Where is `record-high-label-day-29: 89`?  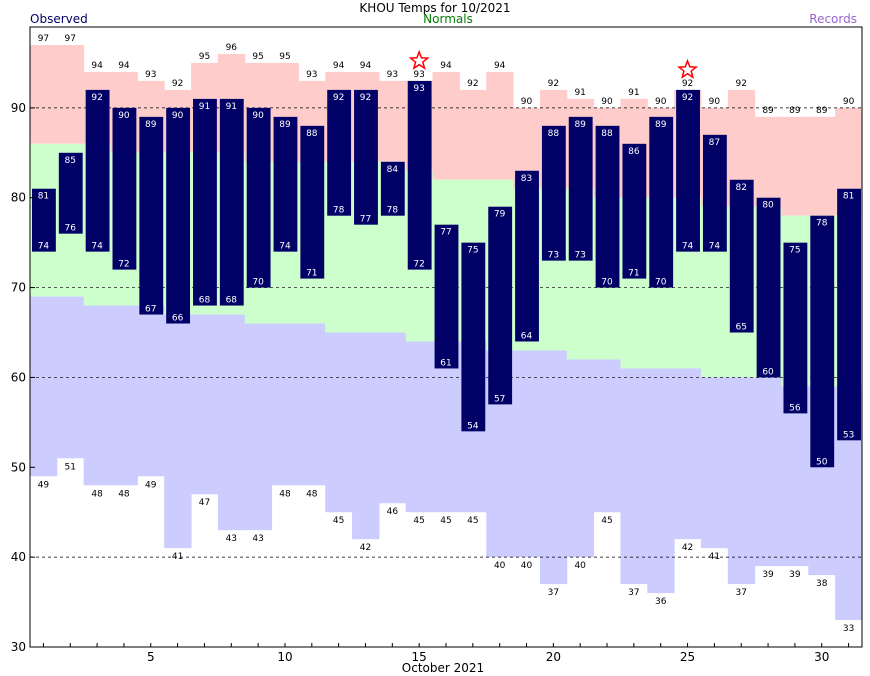 record-high-label-day-29: 89 is located at coordinates (795, 111).